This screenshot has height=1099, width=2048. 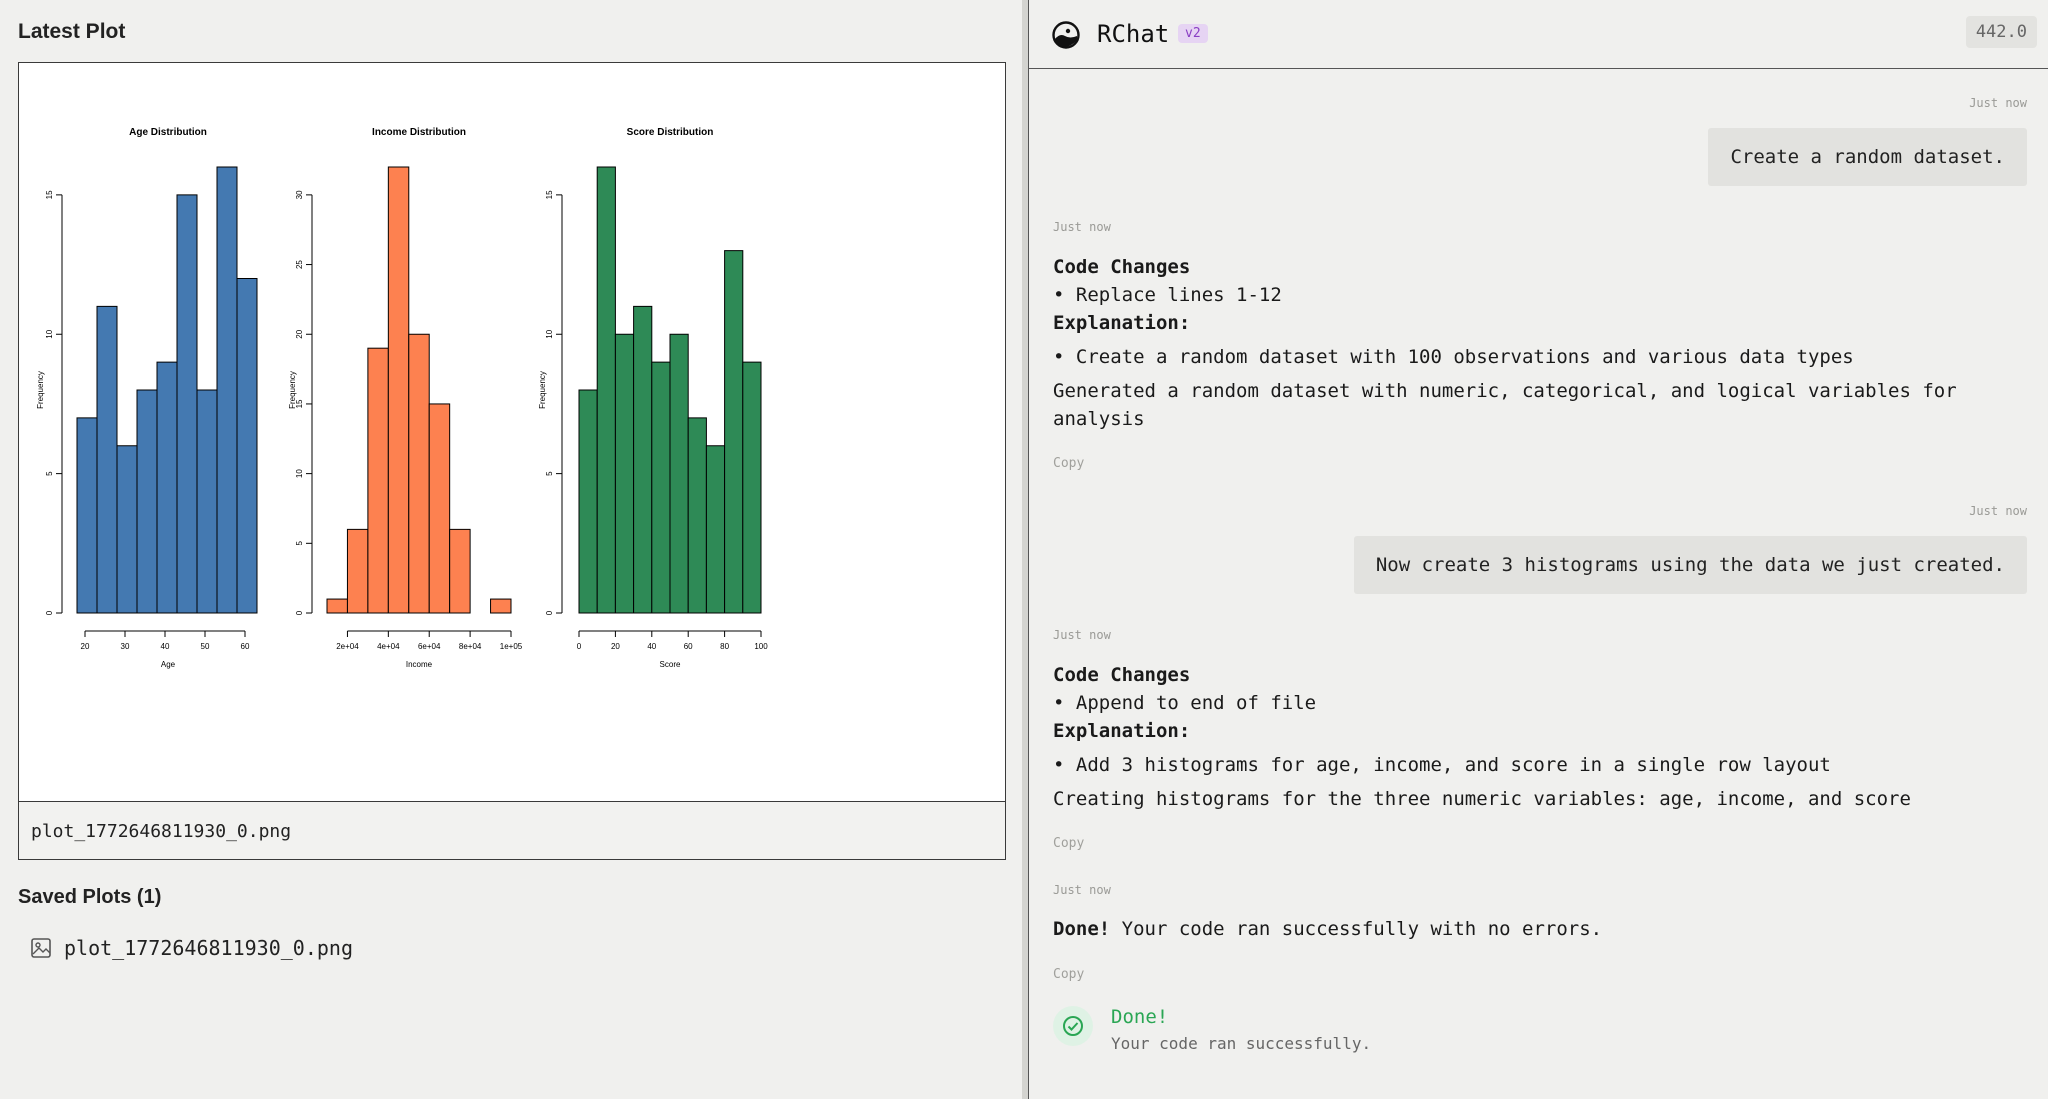 What do you see at coordinates (205, 646) in the screenshot?
I see `x-tick-label: 50` at bounding box center [205, 646].